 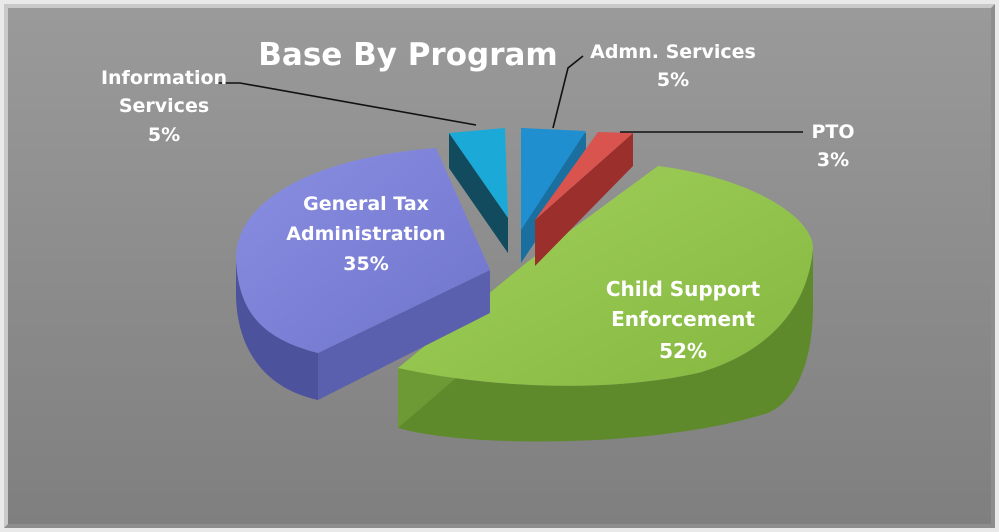 I want to click on slice-general-tax-side, so click(x=277, y=329).